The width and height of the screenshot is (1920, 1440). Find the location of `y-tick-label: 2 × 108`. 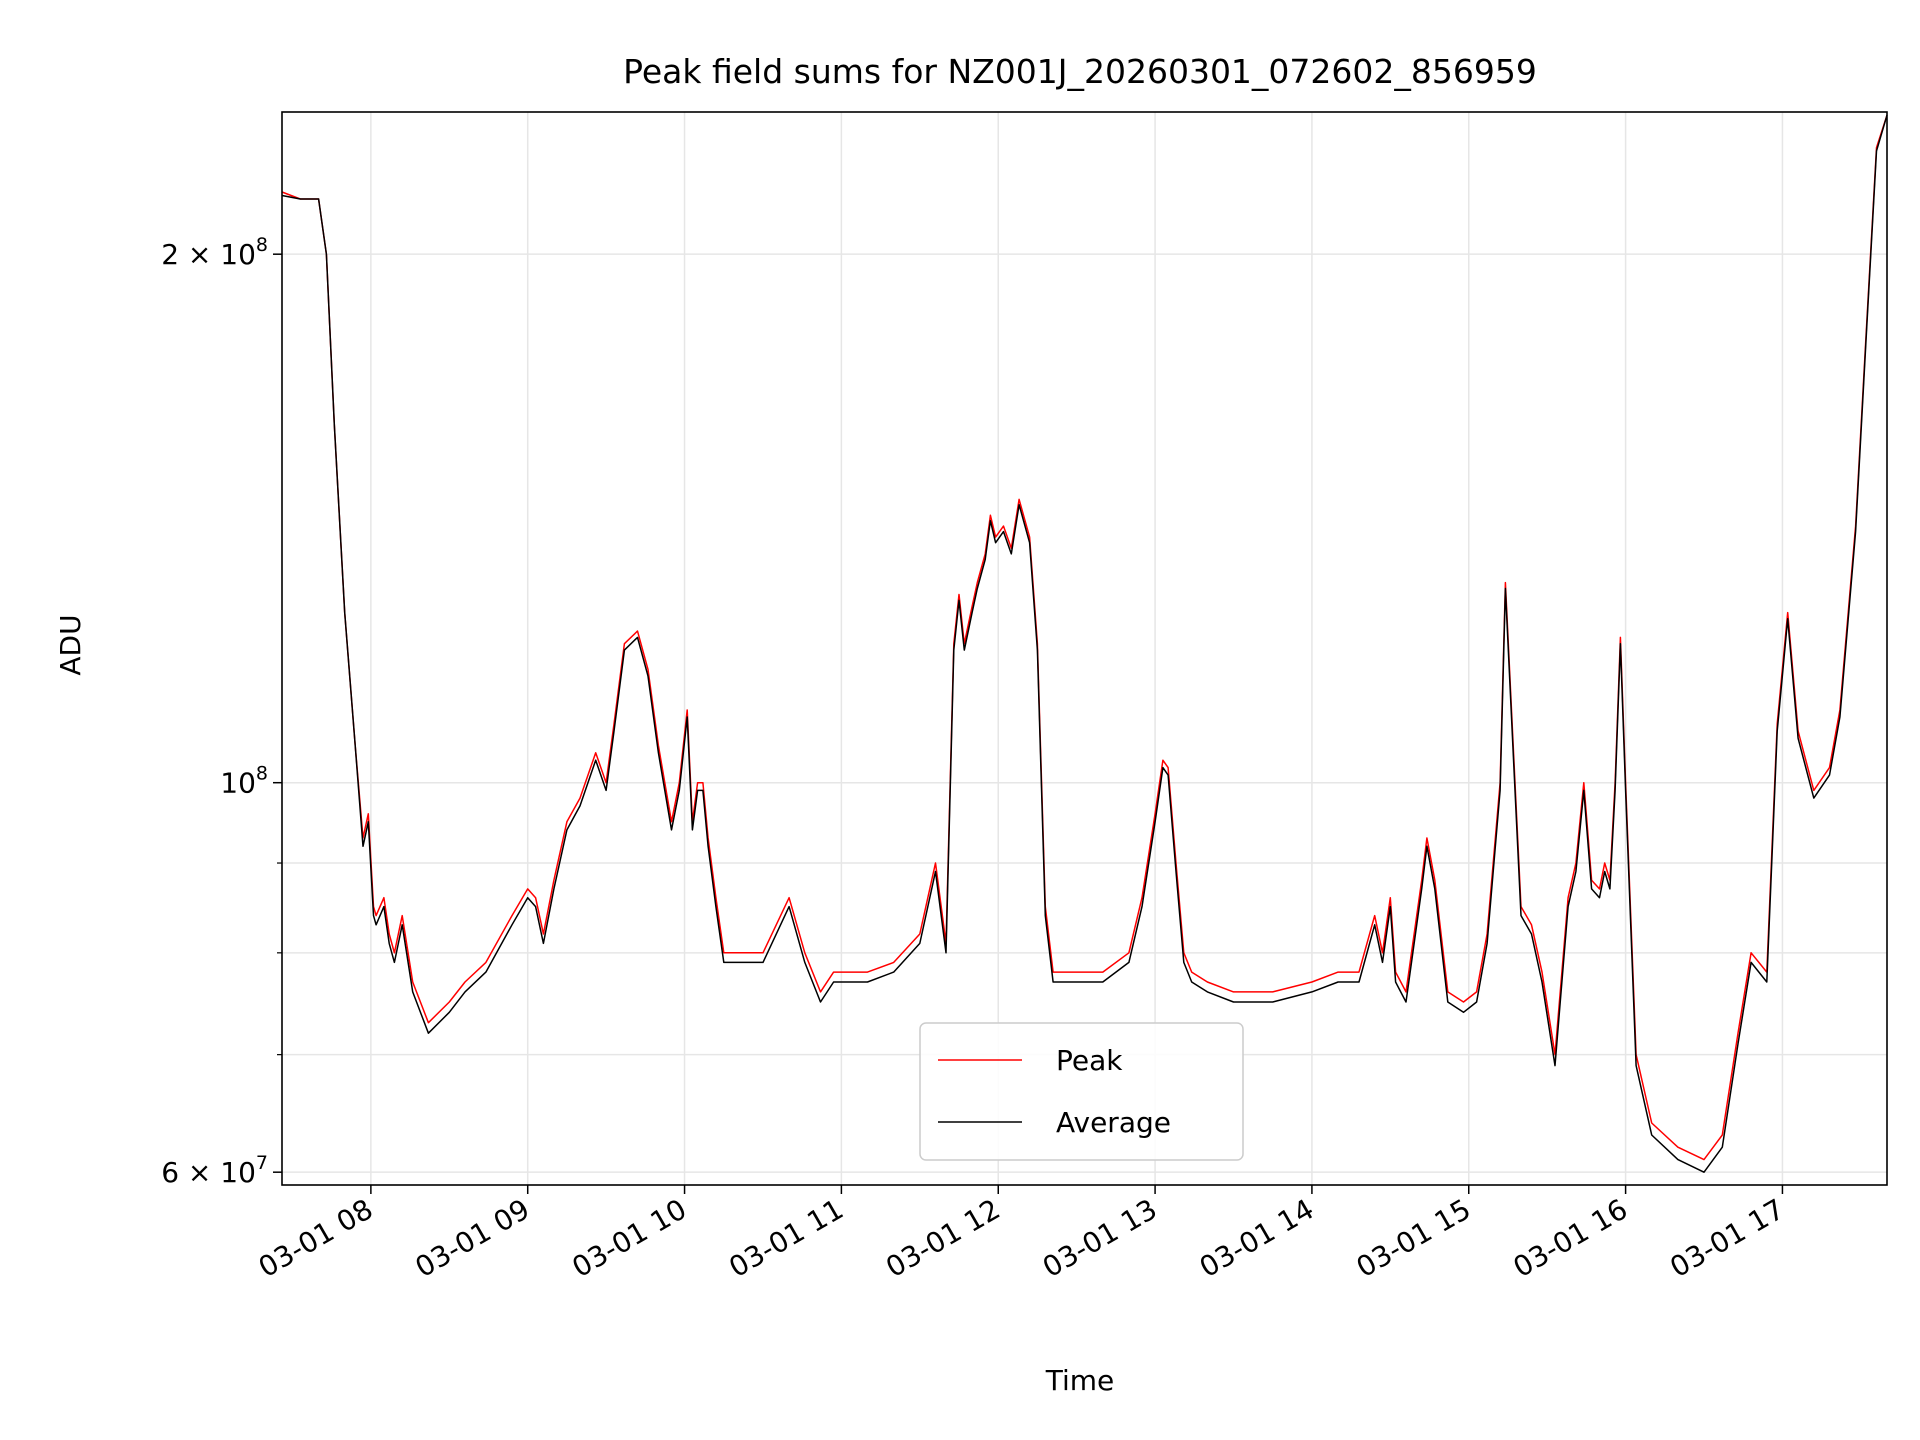

y-tick-label: 2 × 108 is located at coordinates (214, 252).